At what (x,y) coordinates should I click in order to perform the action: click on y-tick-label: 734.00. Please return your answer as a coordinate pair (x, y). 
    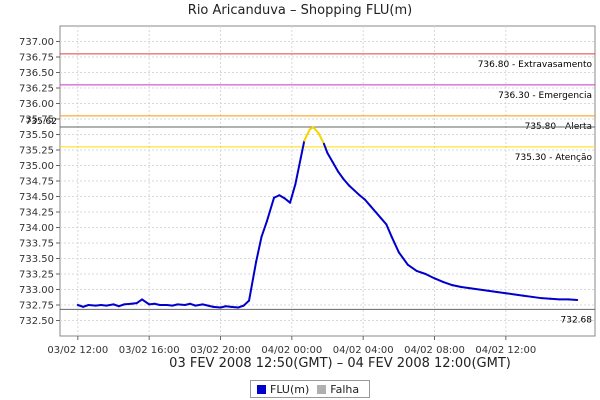
    Looking at the image, I should click on (36, 228).